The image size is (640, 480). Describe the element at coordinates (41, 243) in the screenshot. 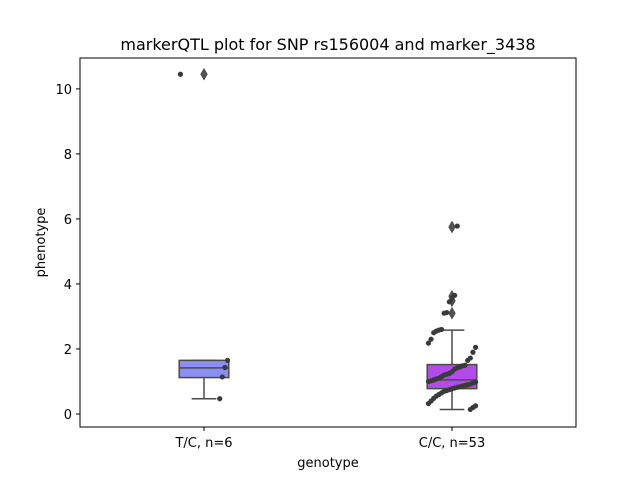

I see `y-axis-label: phenotype` at that location.